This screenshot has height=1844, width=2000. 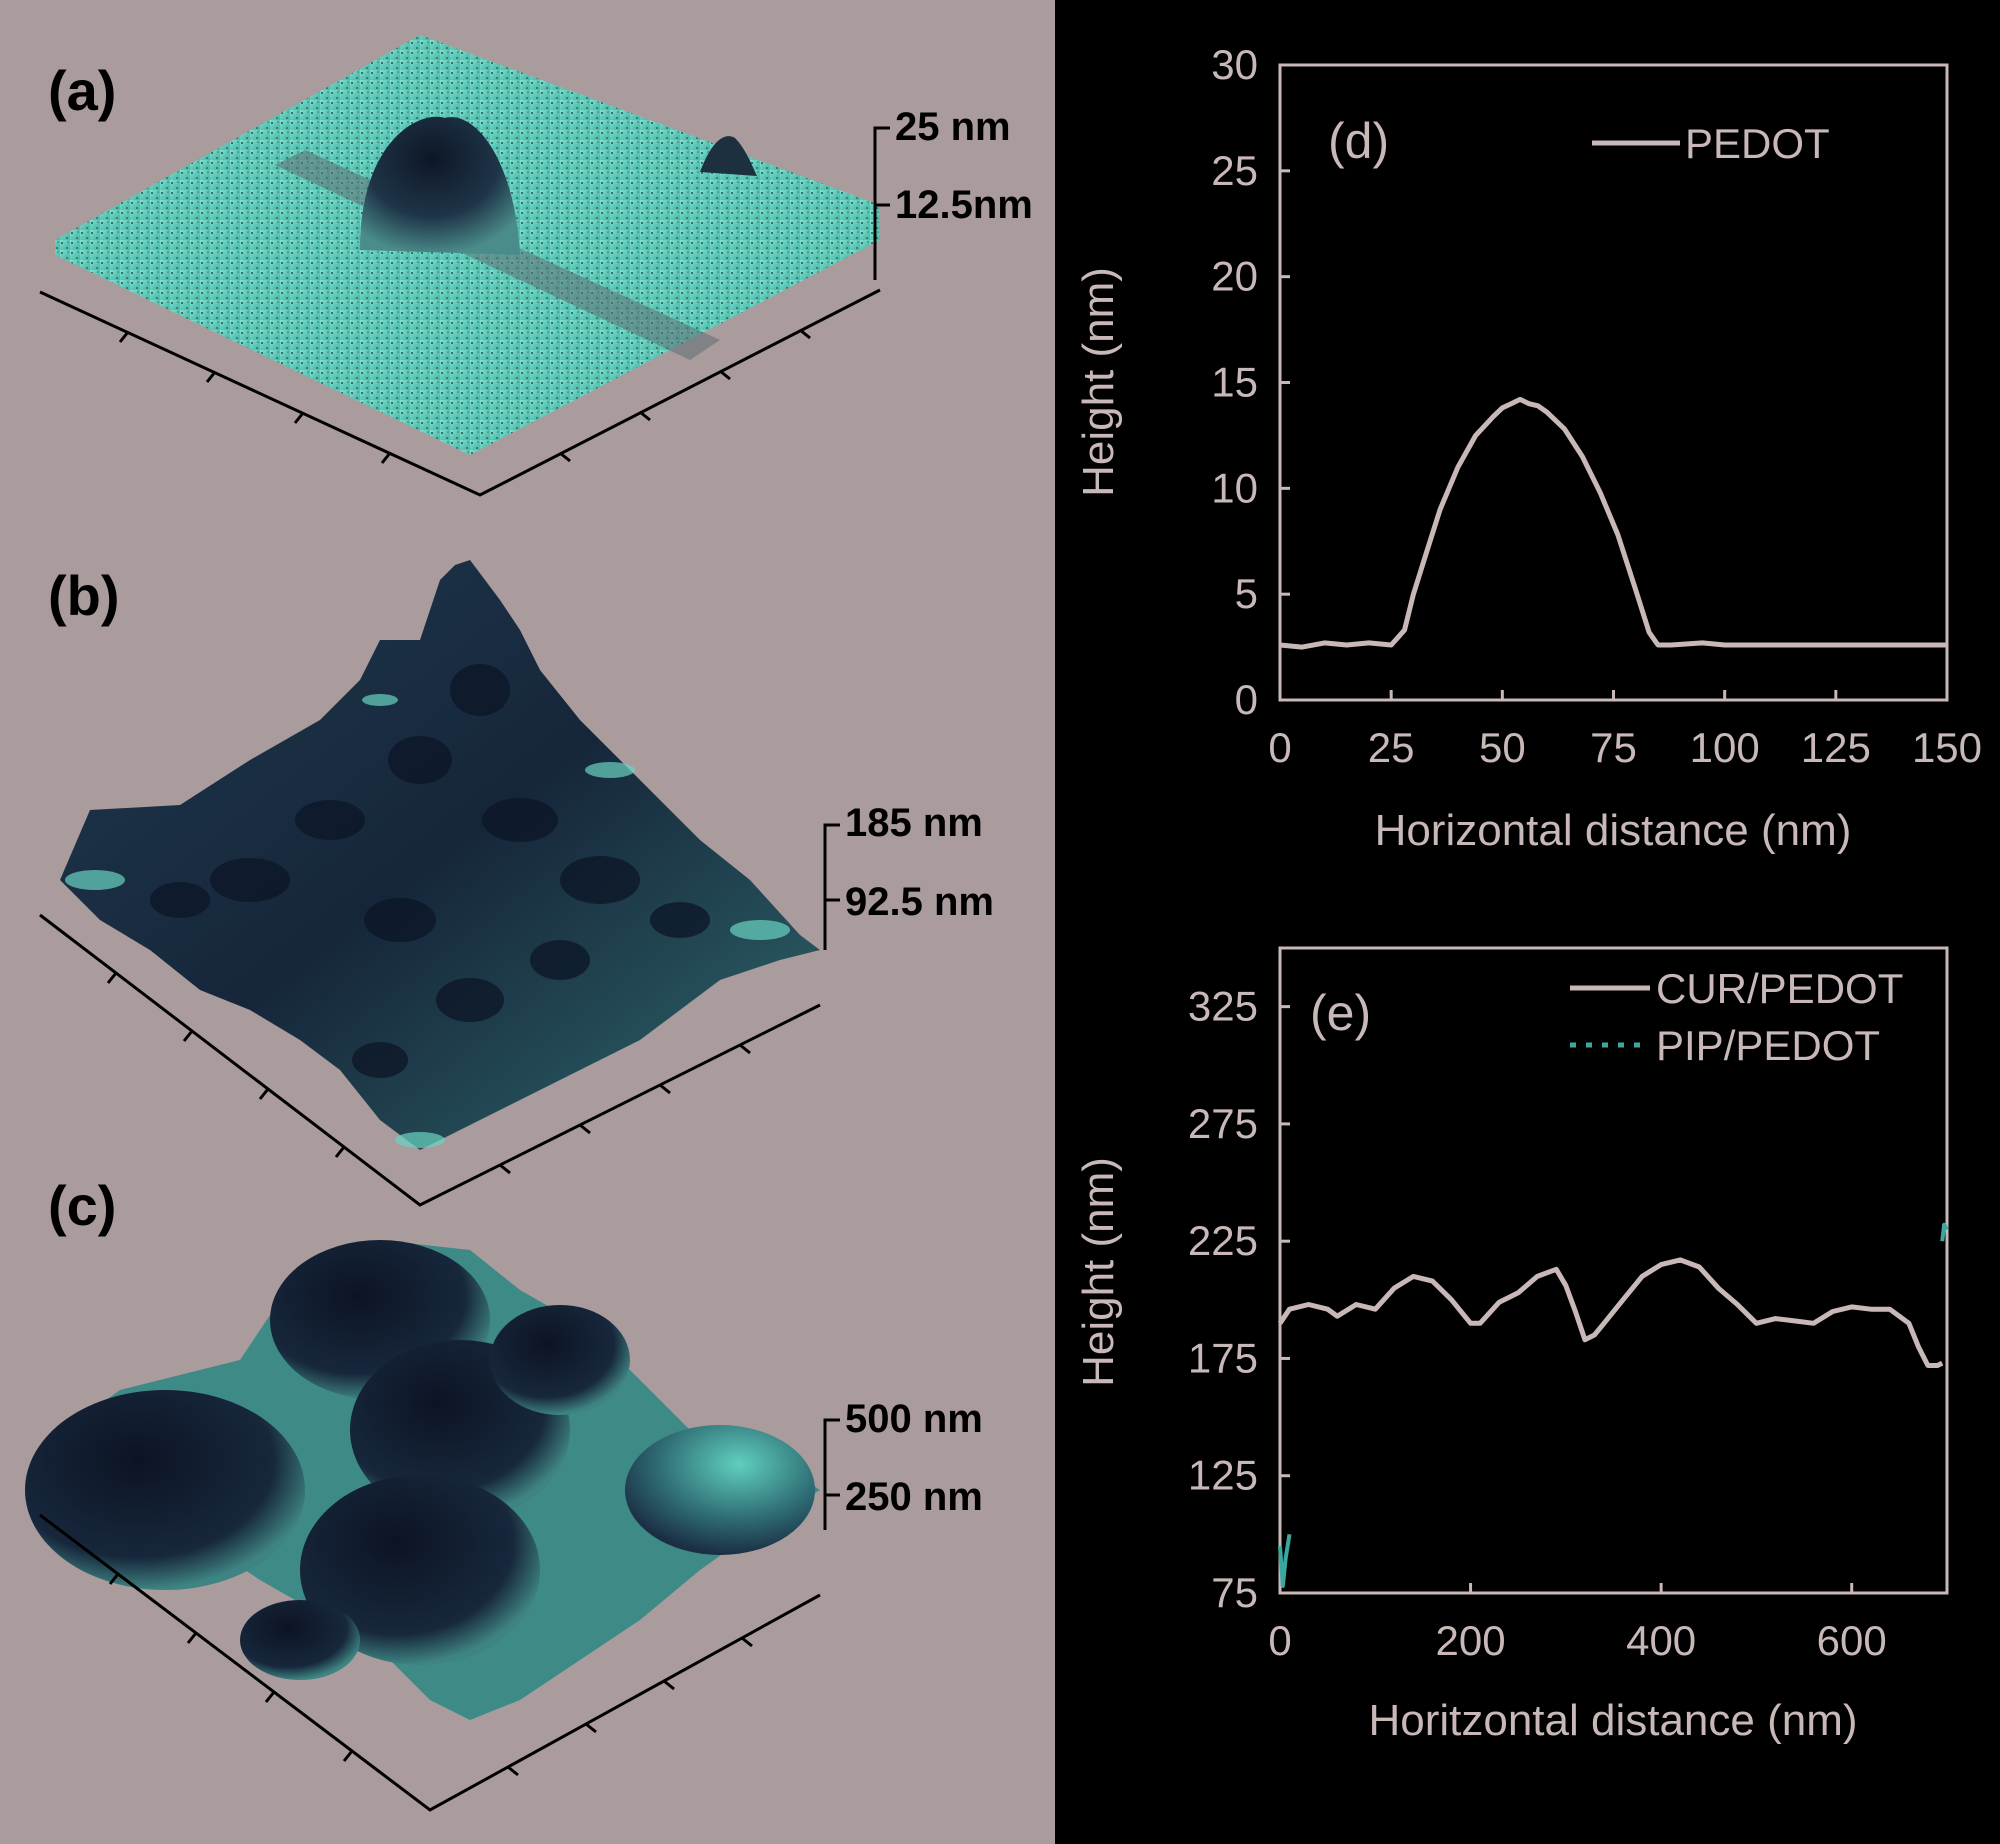 What do you see at coordinates (428, 1073) in the screenshot?
I see `panel-b-ticks` at bounding box center [428, 1073].